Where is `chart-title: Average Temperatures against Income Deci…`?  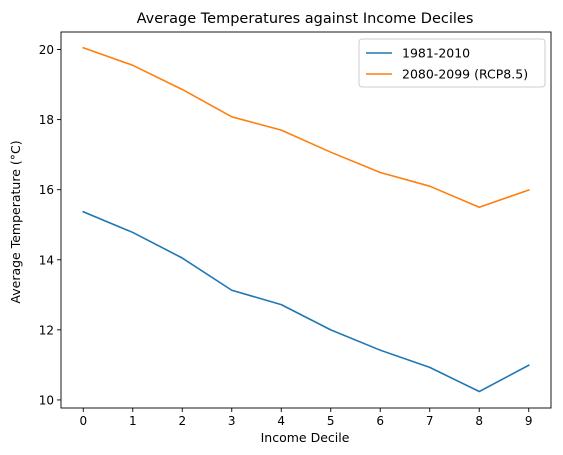
chart-title: Average Temperatures against Income Deci… is located at coordinates (305, 19).